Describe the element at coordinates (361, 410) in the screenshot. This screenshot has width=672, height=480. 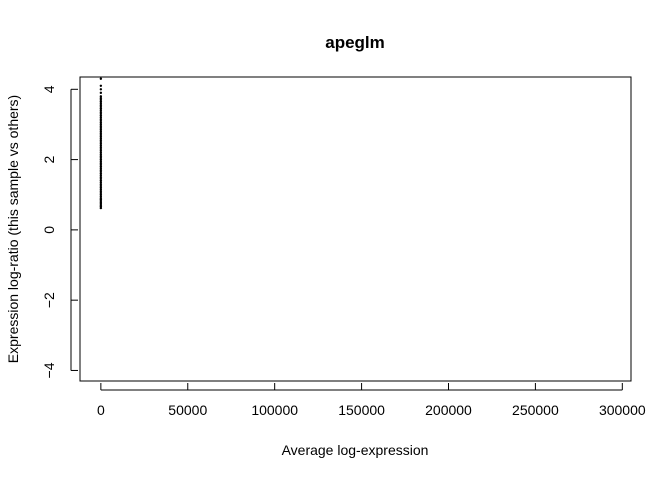
I see `x-tick-label: 150000` at that location.